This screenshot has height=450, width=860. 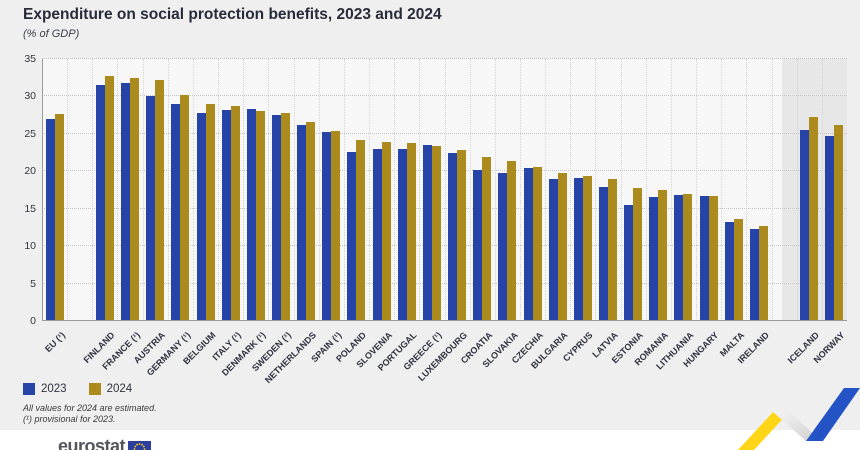 I want to click on bar-2023-hungary, so click(x=704, y=257).